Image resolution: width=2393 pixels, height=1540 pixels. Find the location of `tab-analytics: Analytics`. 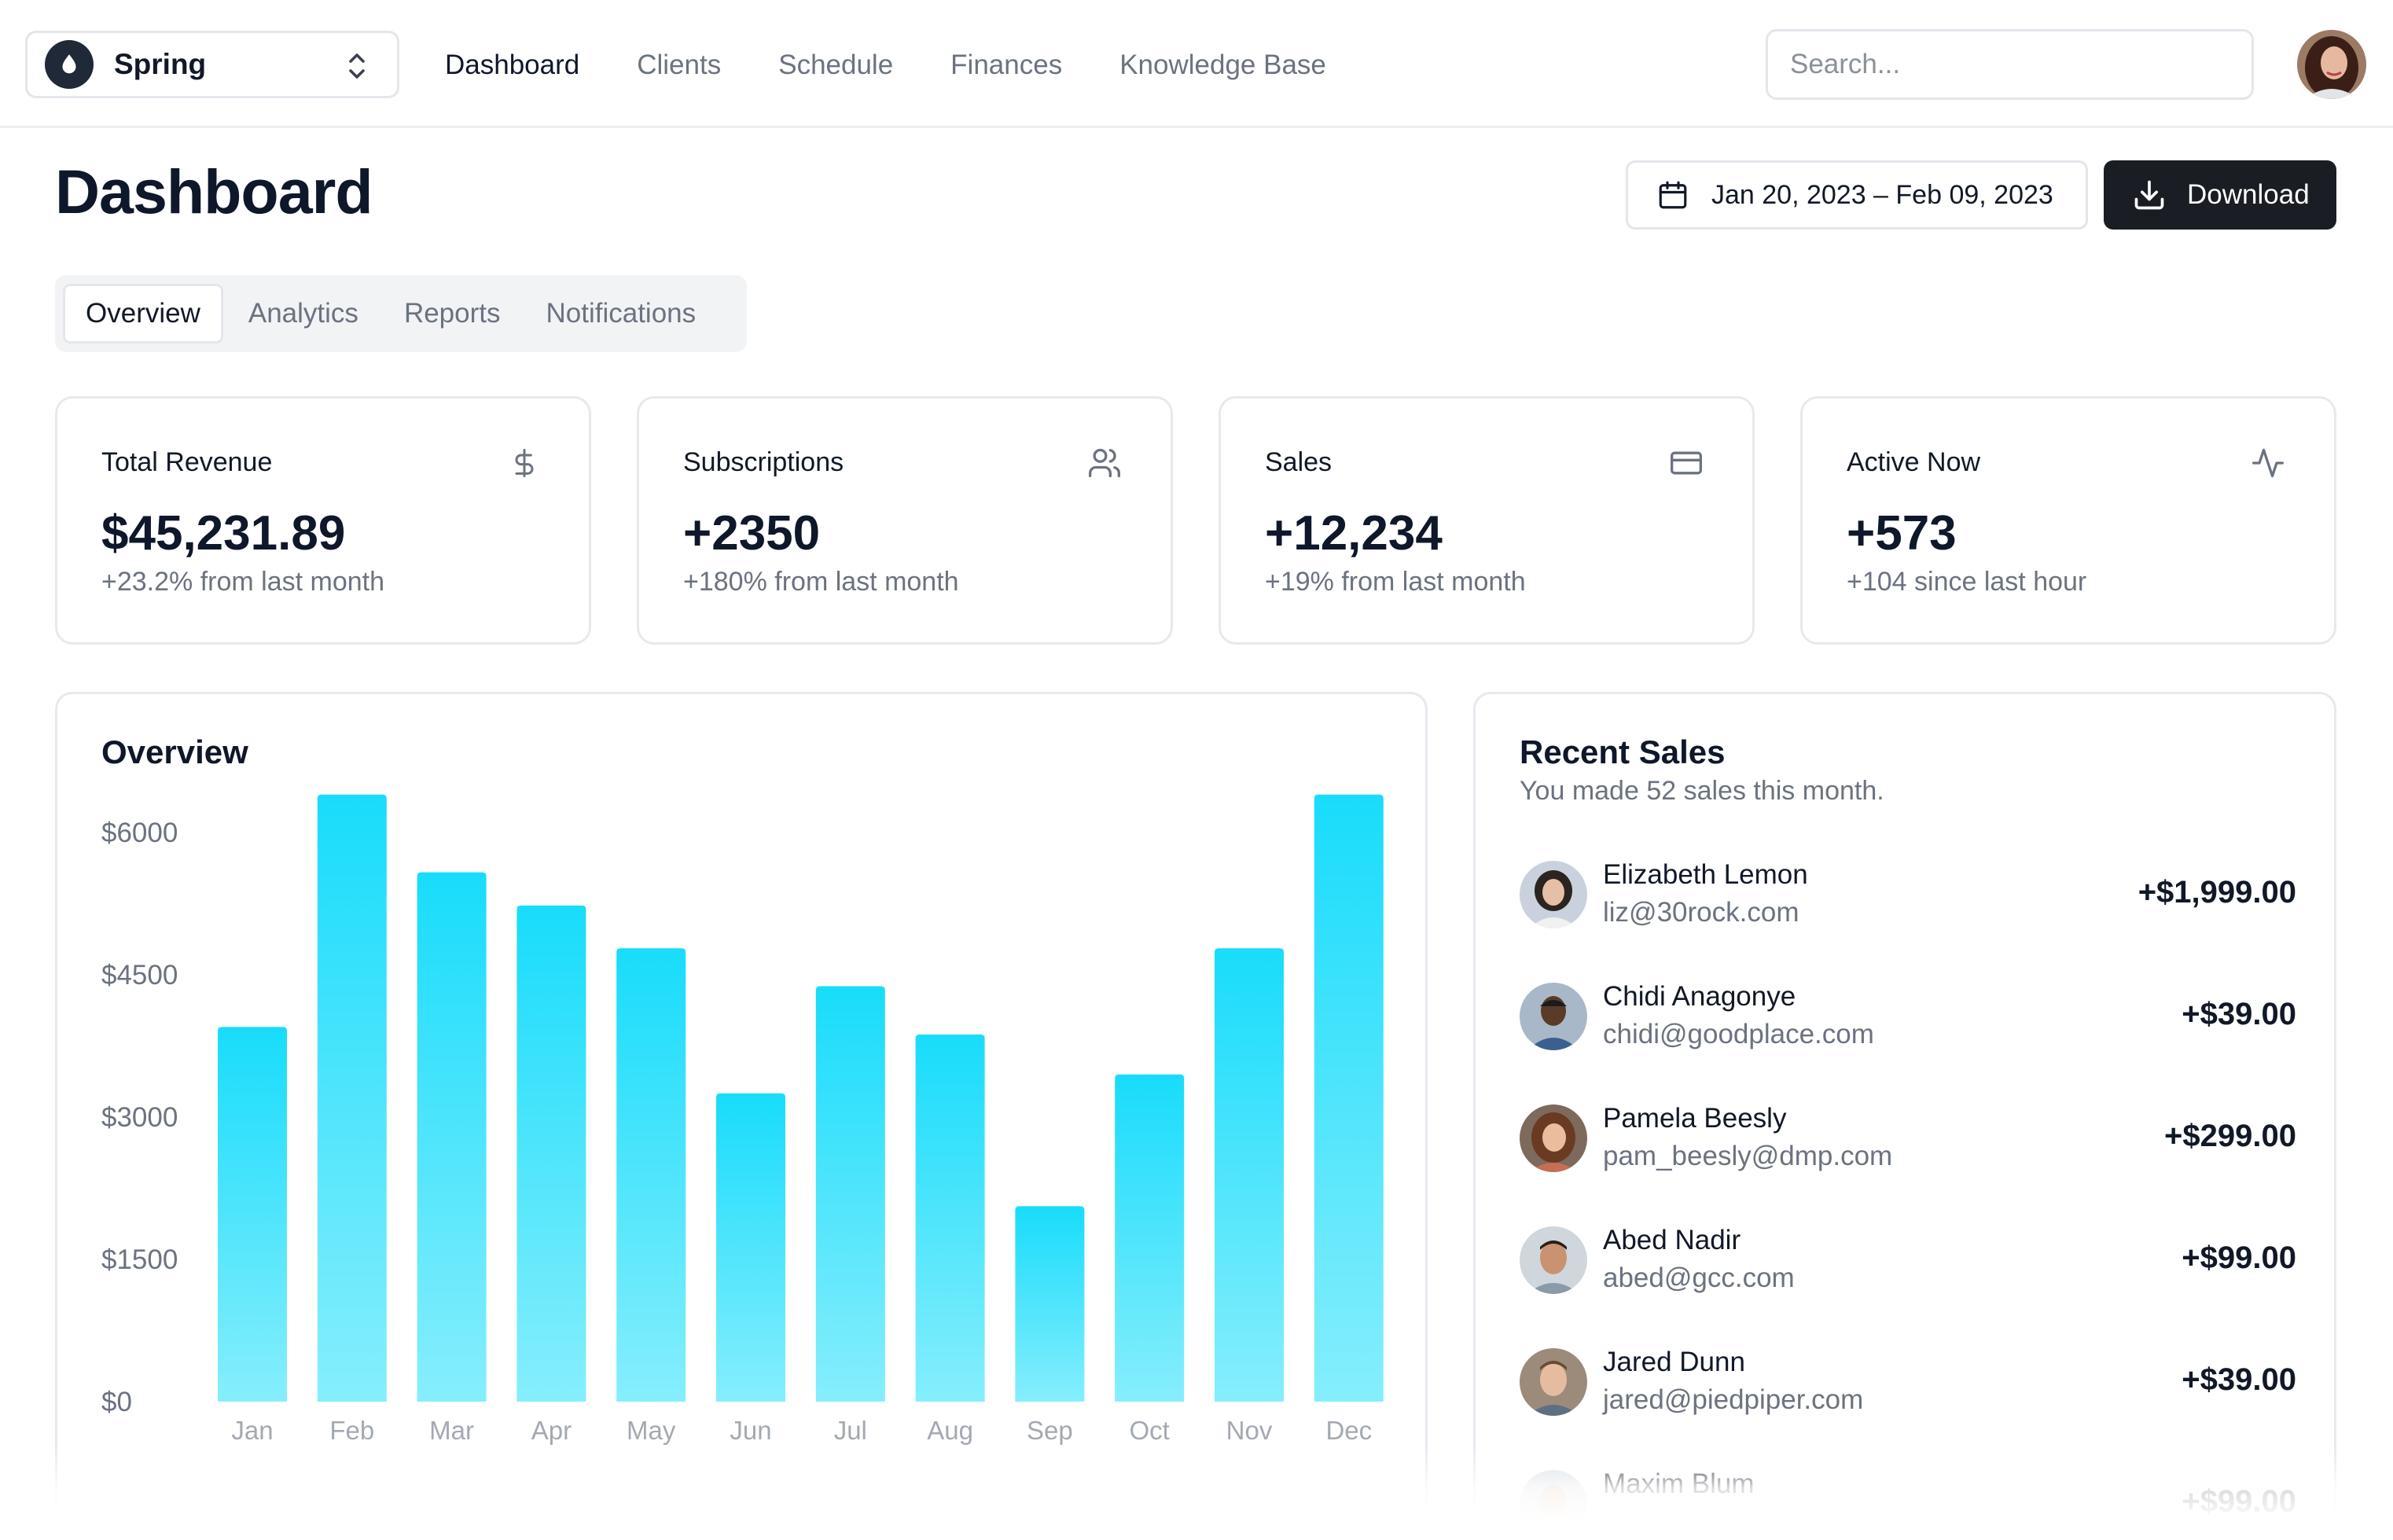

tab-analytics: Analytics is located at coordinates (303, 313).